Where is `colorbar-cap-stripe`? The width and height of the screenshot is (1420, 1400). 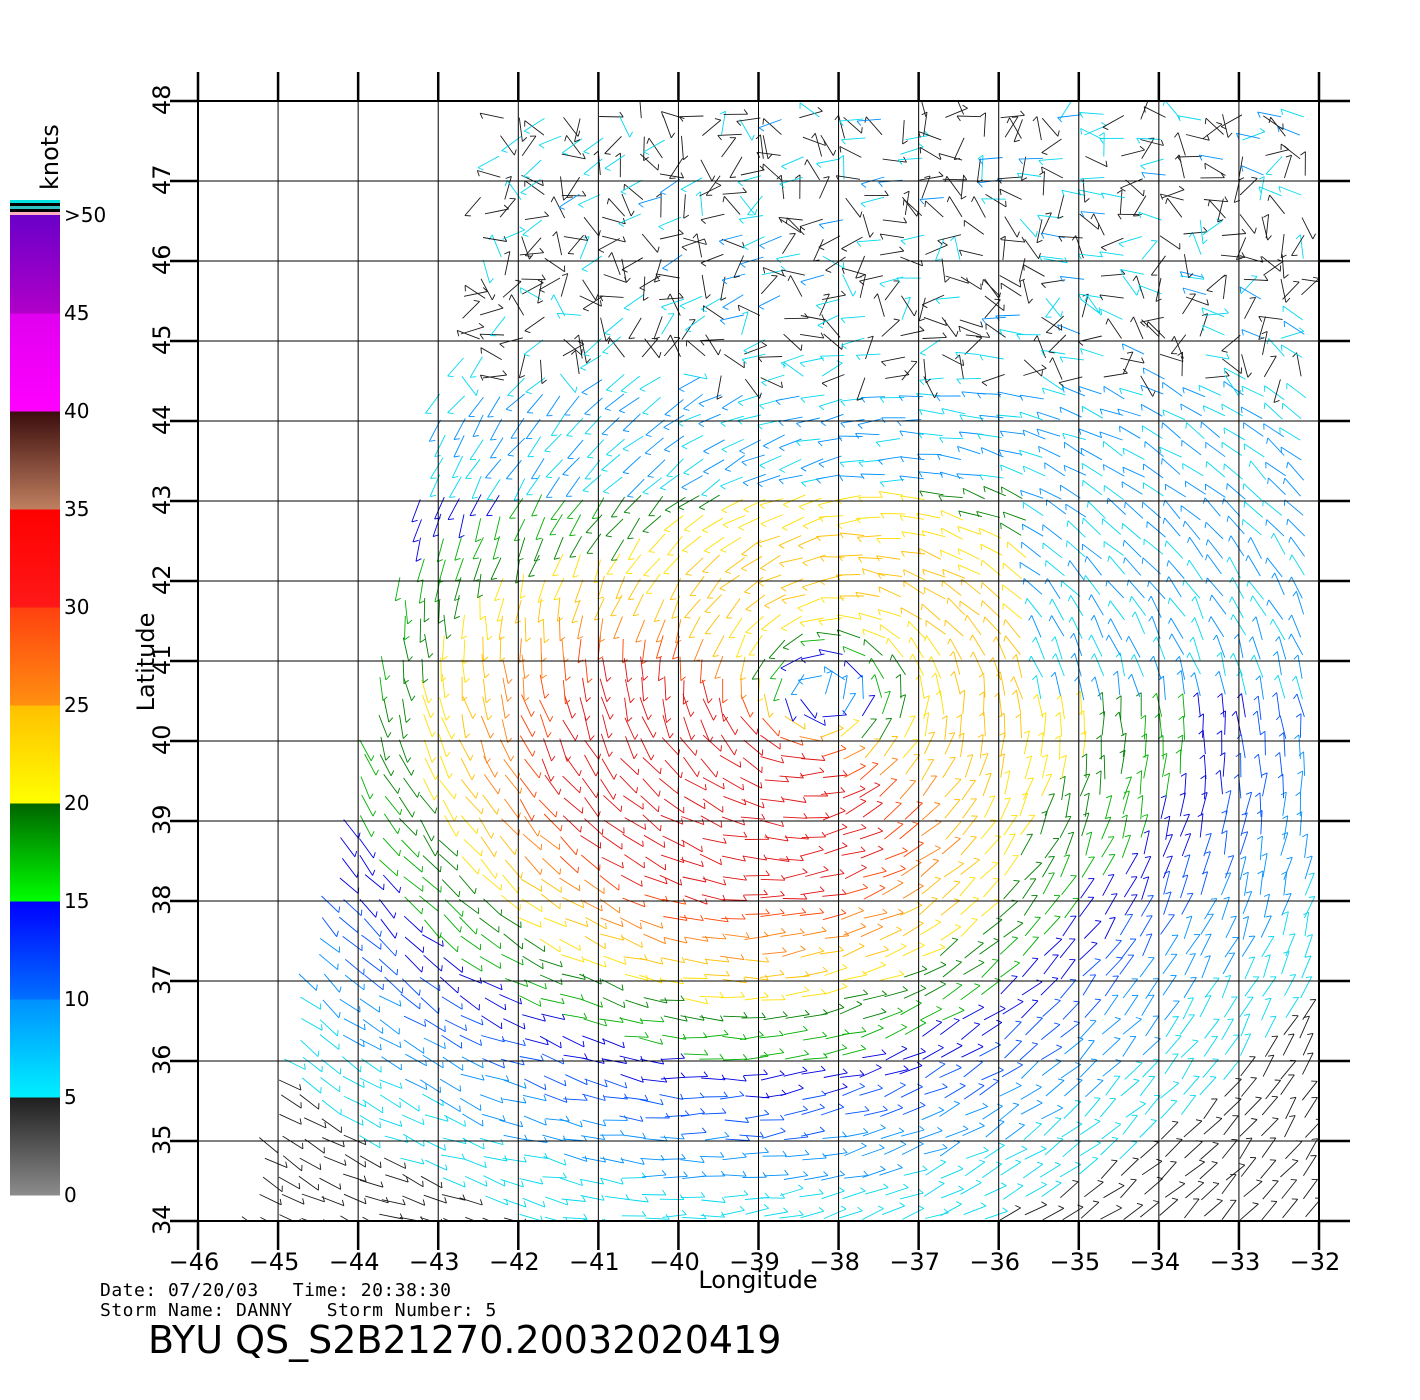
colorbar-cap-stripe is located at coordinates (35, 201).